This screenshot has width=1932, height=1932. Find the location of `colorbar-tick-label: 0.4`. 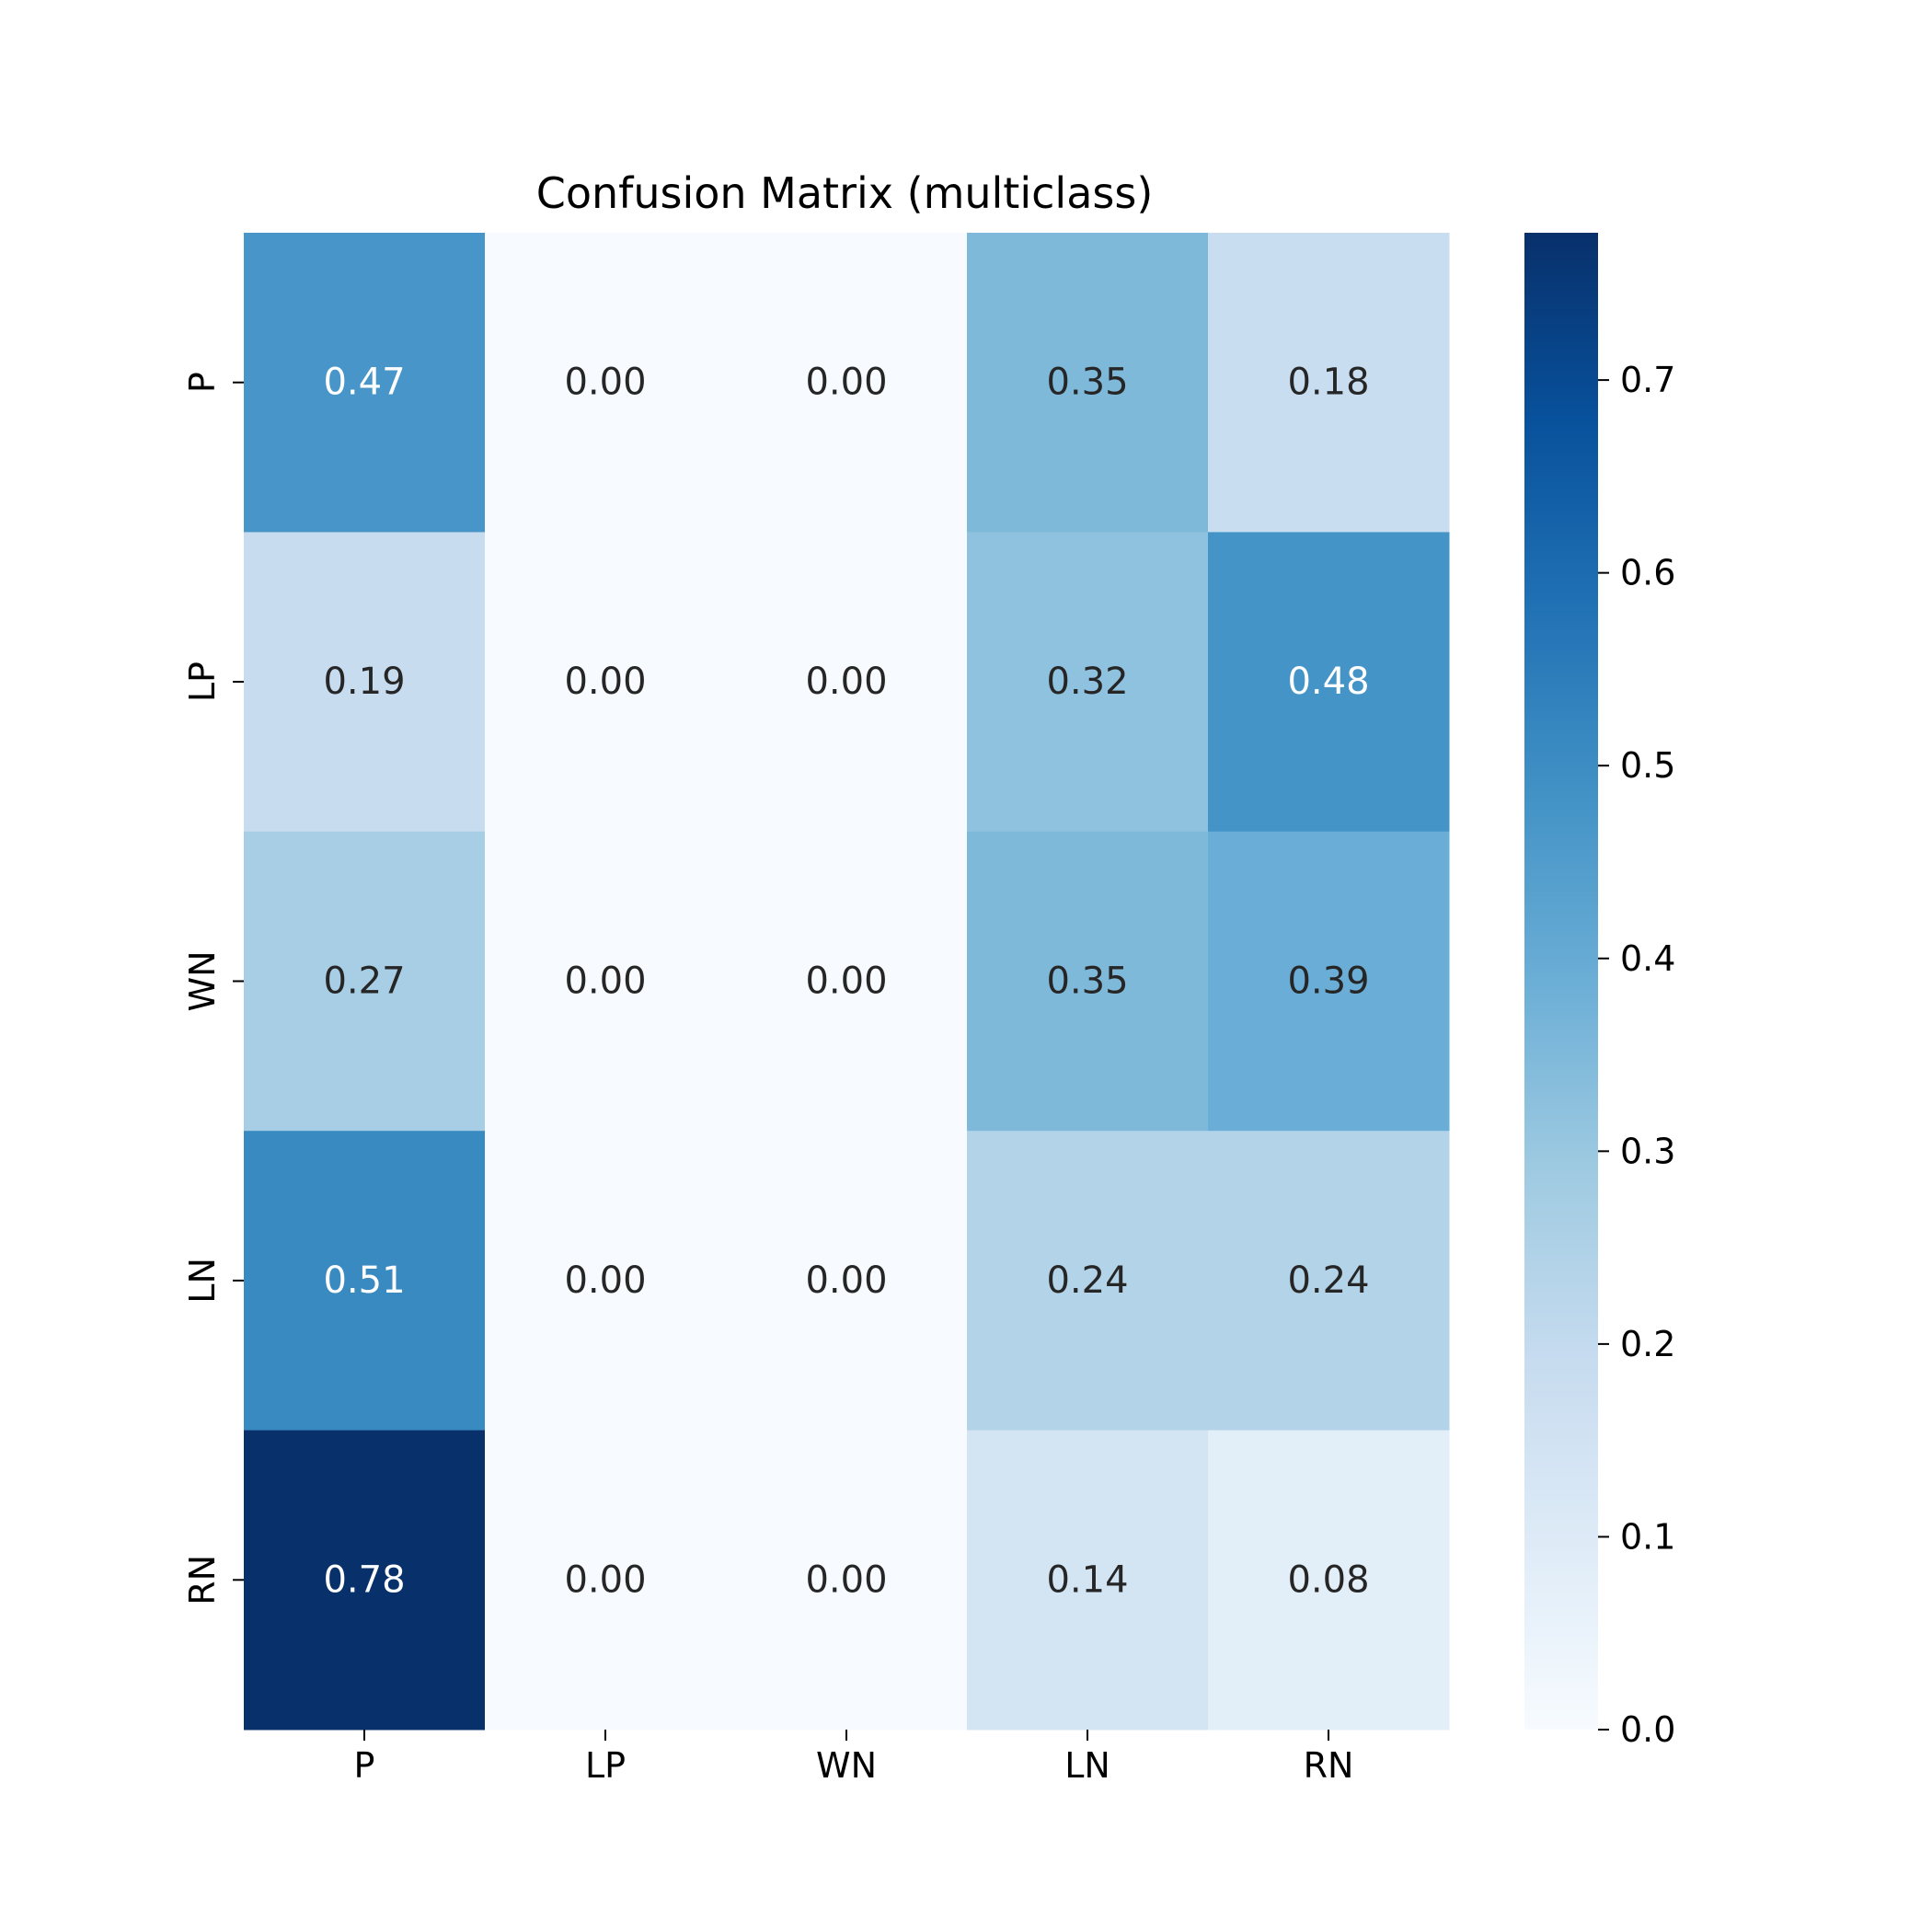

colorbar-tick-label: 0.4 is located at coordinates (1647, 958).